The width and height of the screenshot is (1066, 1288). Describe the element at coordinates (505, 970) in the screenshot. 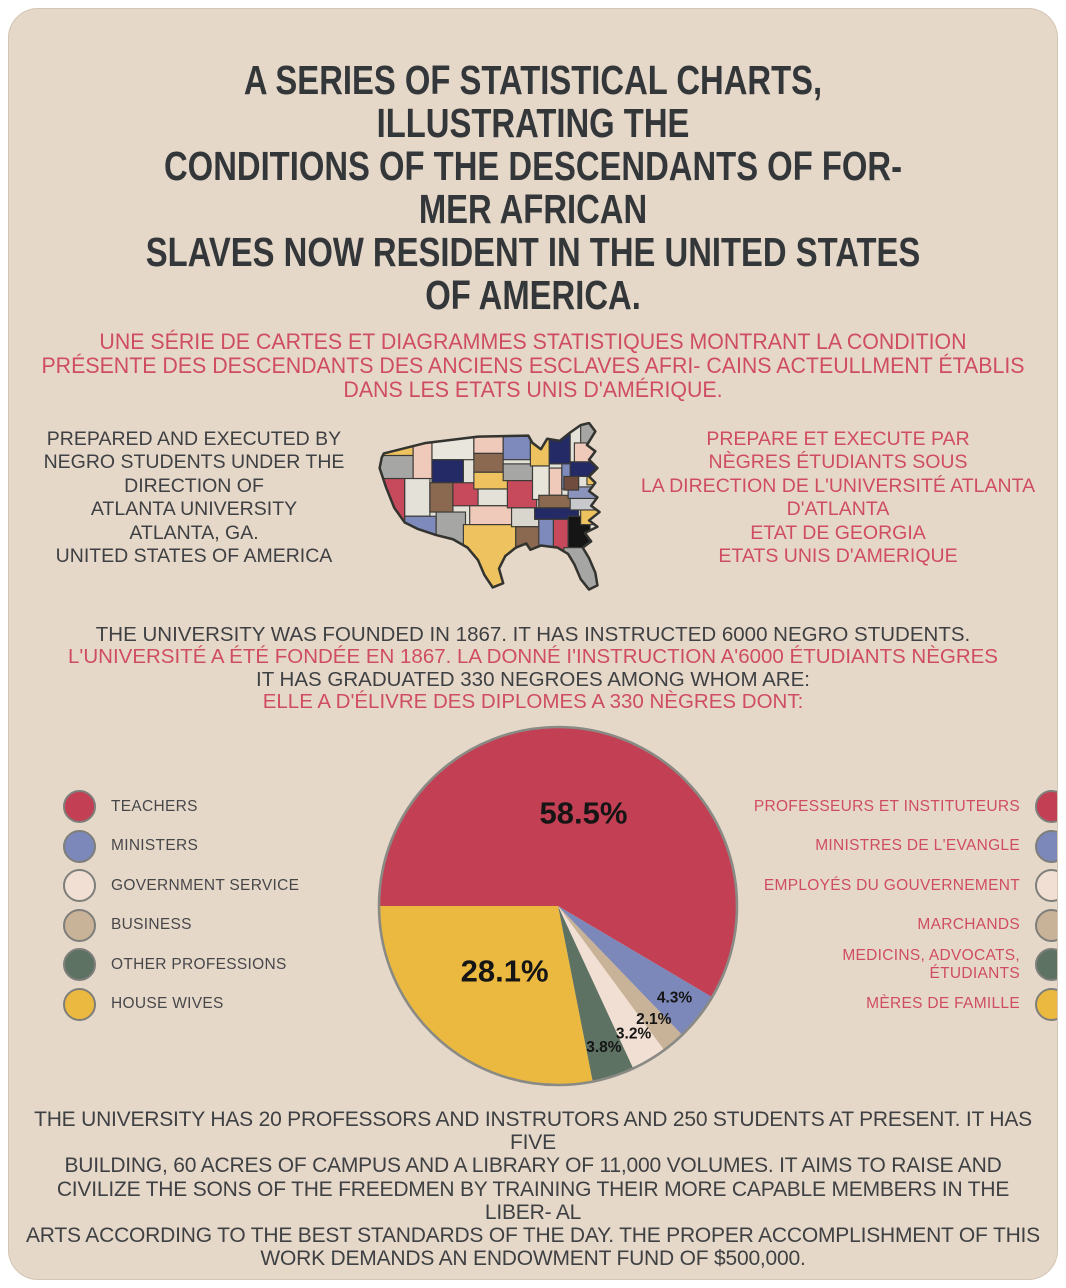

I see `pie-percent-label-house-wives: 28.1%` at that location.